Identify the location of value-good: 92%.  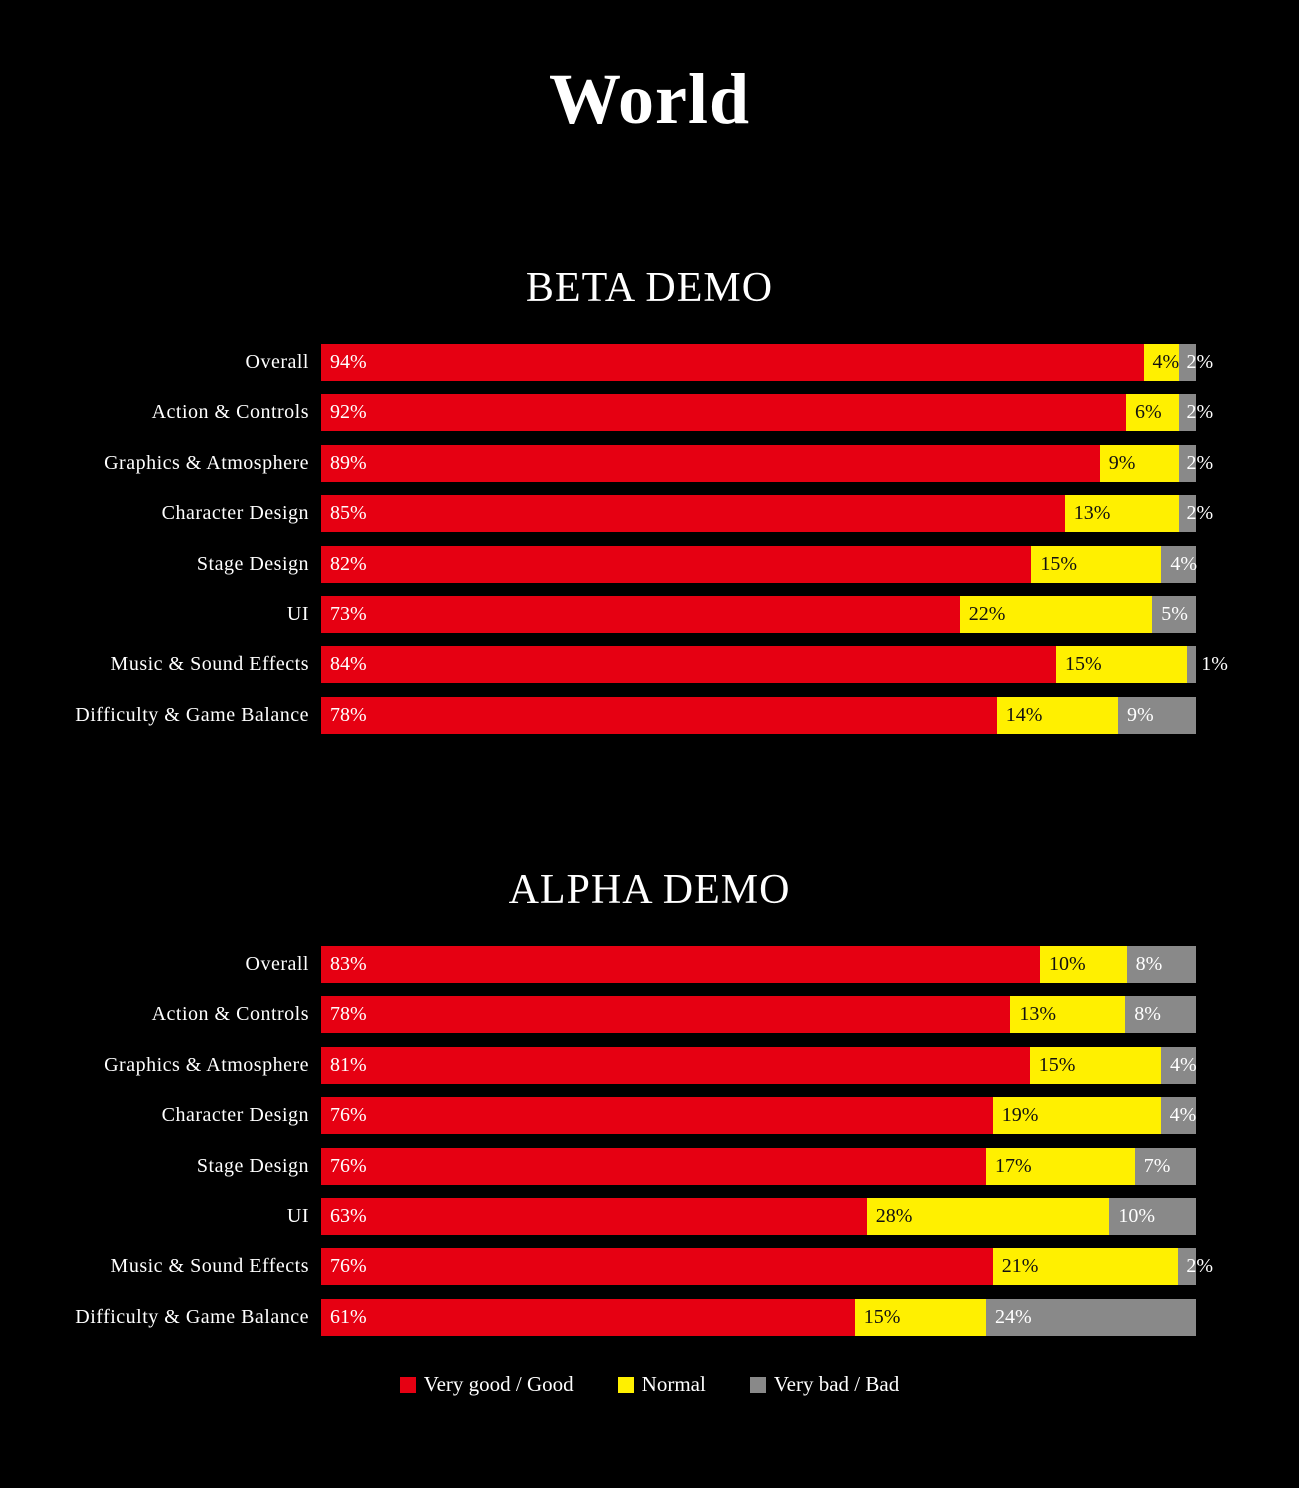
(348, 412).